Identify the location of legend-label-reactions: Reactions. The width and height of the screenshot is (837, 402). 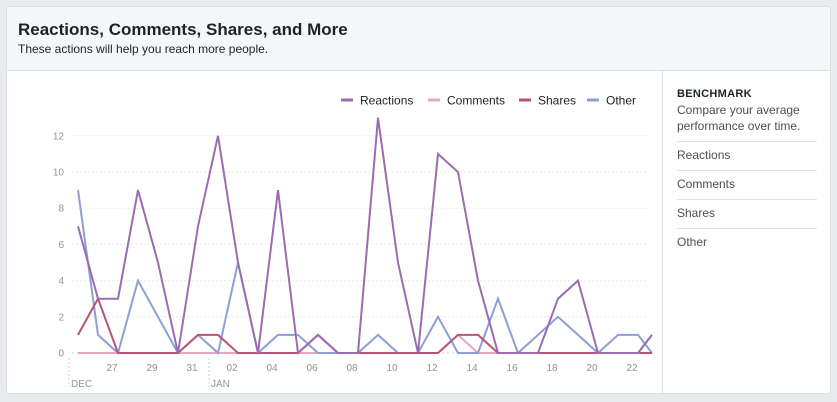
(386, 101).